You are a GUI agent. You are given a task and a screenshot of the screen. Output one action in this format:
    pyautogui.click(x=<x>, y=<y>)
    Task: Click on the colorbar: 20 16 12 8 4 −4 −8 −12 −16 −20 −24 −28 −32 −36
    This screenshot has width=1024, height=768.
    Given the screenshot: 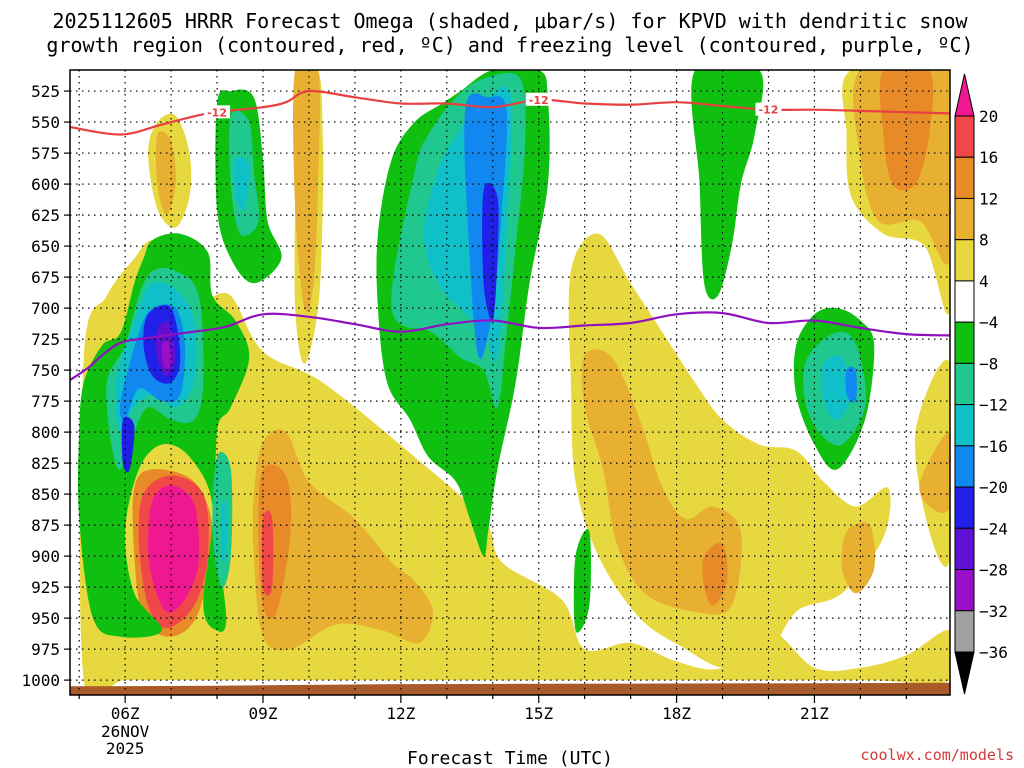 What is the action you would take?
    pyautogui.click(x=981, y=384)
    